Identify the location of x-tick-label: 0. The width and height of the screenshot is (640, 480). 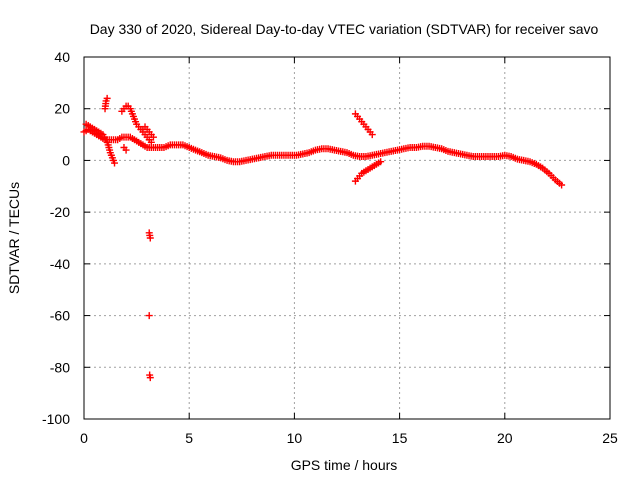
(84, 438).